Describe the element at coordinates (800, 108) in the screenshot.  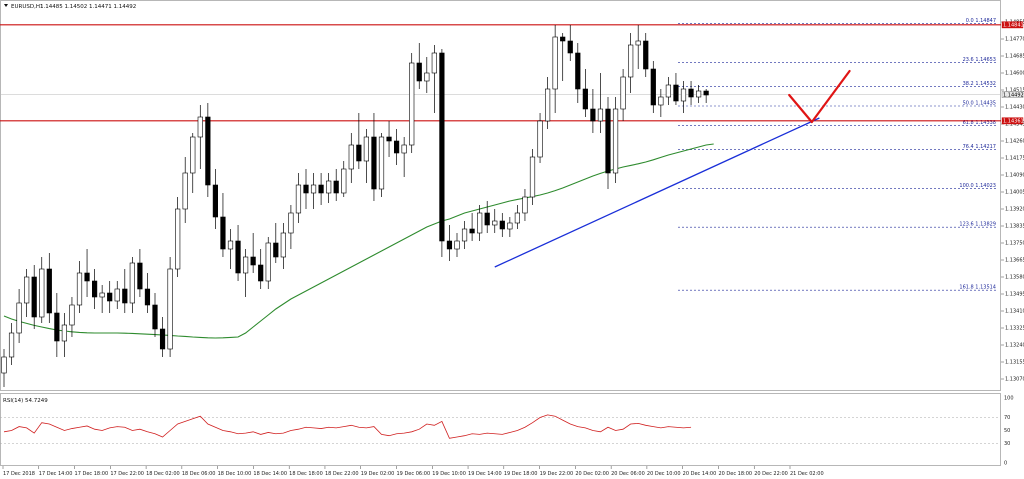
I see `forecast-arrow` at that location.